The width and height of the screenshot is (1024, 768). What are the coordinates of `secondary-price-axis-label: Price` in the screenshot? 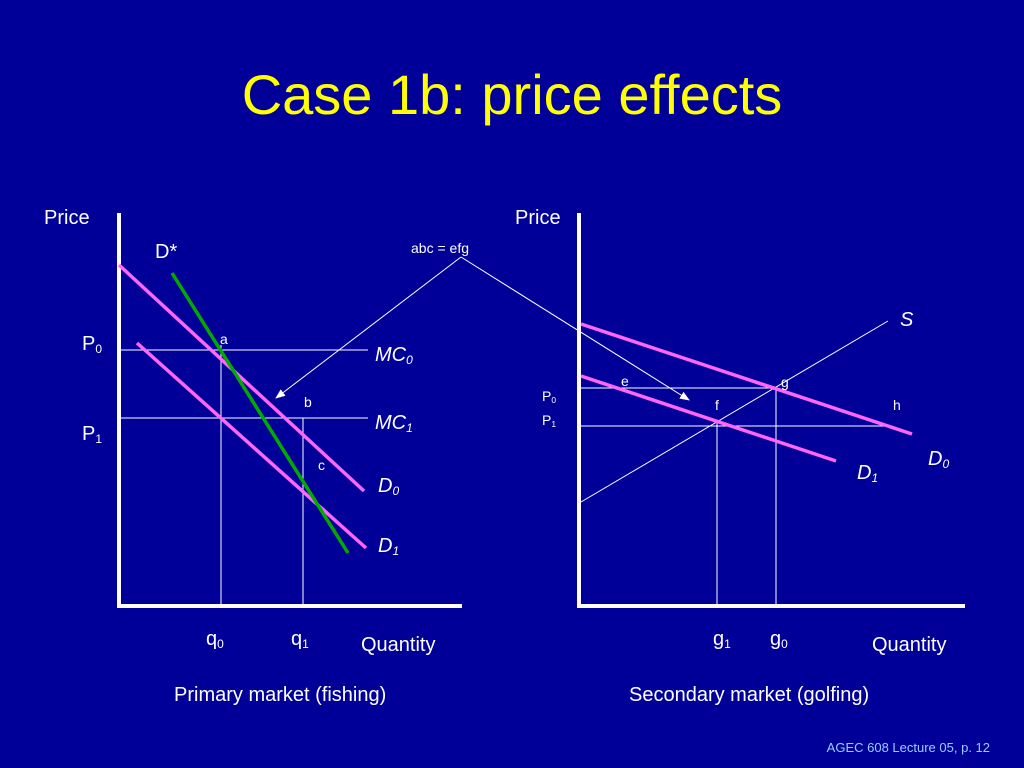 It's located at (538, 218).